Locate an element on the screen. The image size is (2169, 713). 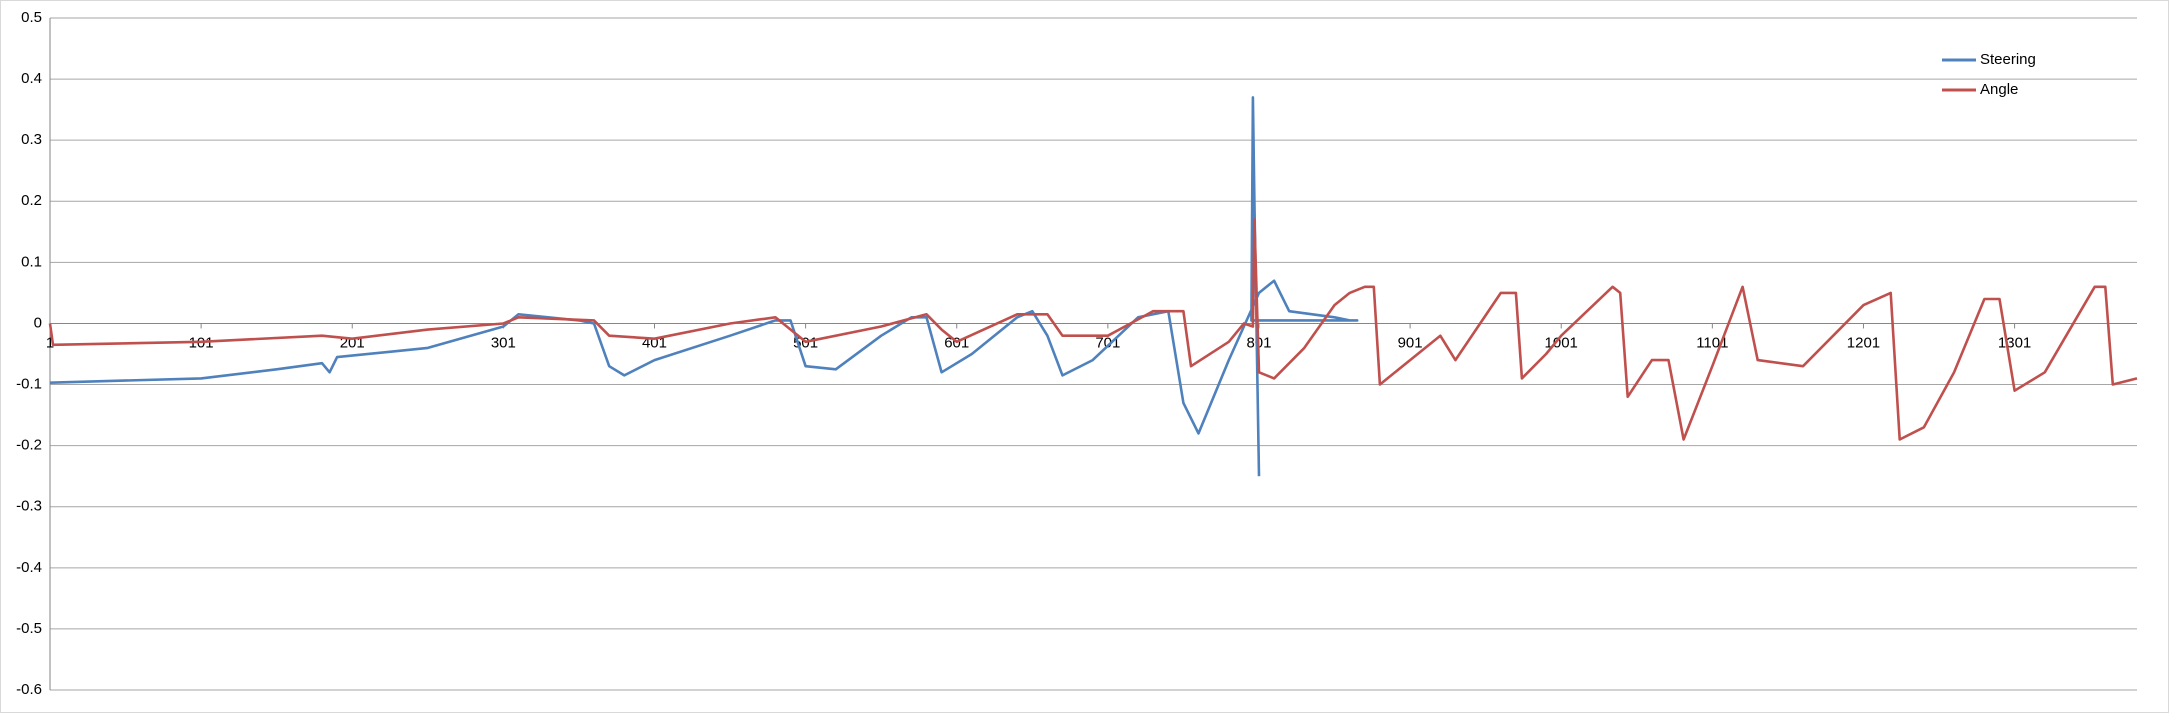
y-tick-label: -0.5 is located at coordinates (29, 628).